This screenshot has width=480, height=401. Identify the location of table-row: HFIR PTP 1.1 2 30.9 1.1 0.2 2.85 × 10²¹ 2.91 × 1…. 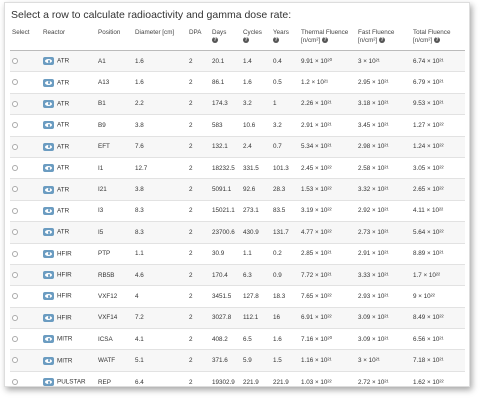
(237, 253).